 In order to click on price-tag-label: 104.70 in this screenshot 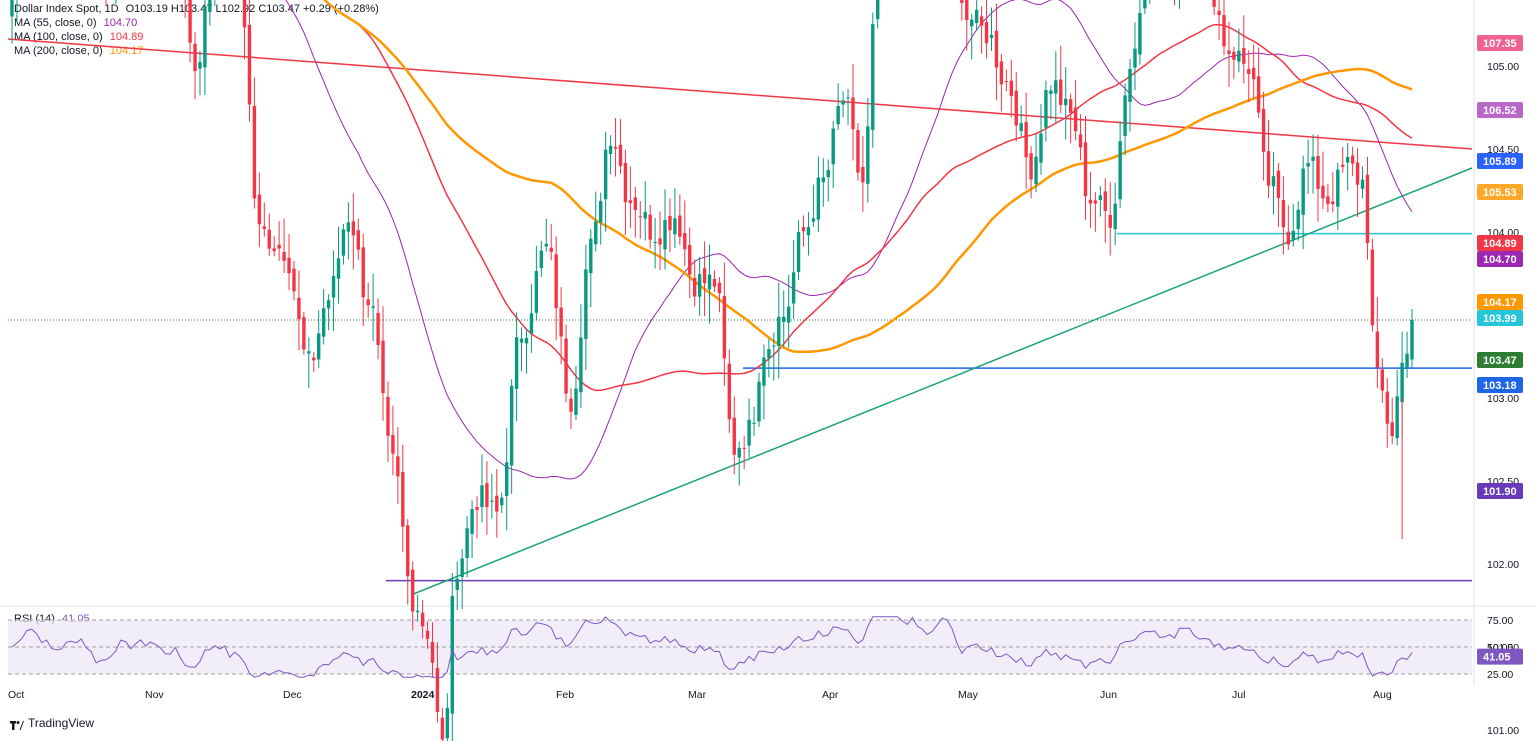, I will do `click(1500, 260)`.